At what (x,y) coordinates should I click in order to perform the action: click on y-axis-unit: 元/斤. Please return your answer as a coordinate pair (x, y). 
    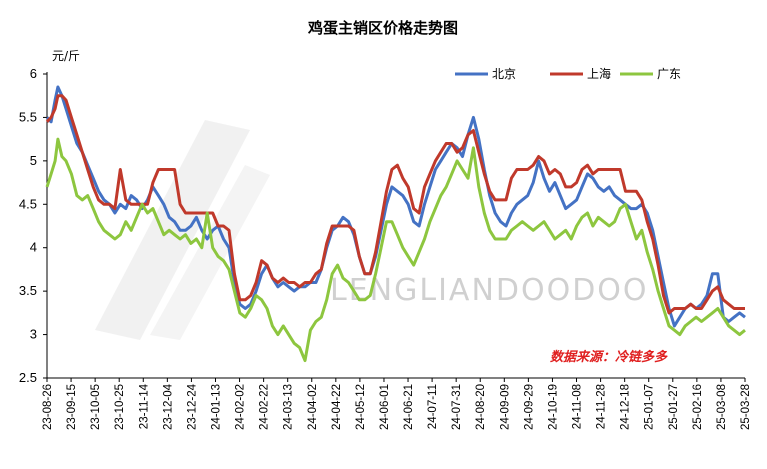
    Looking at the image, I should click on (66, 56).